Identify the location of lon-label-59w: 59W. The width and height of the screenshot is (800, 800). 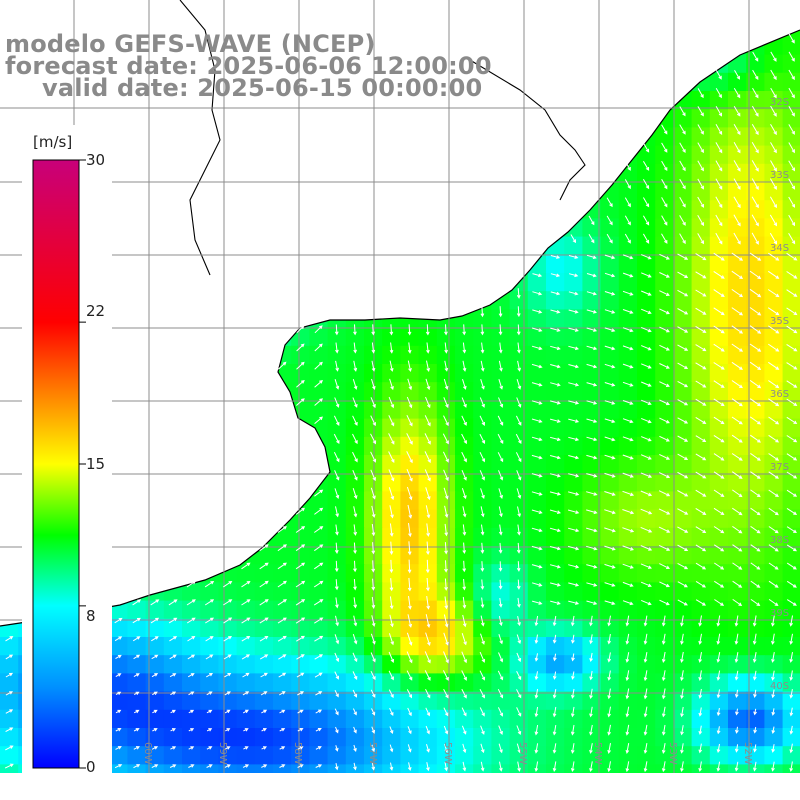
(222, 753).